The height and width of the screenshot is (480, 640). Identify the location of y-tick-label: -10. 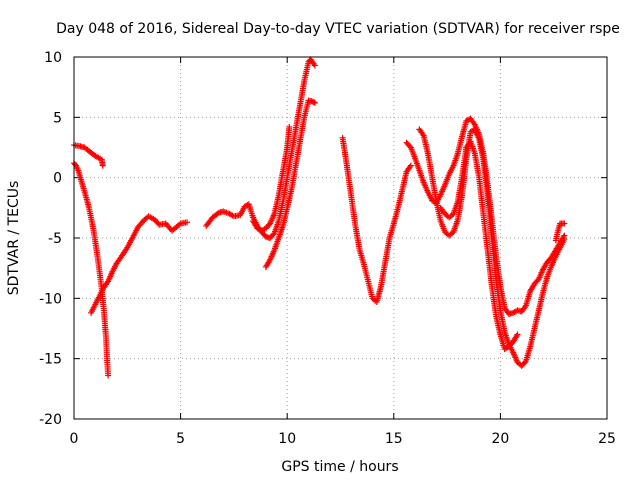
(50, 299).